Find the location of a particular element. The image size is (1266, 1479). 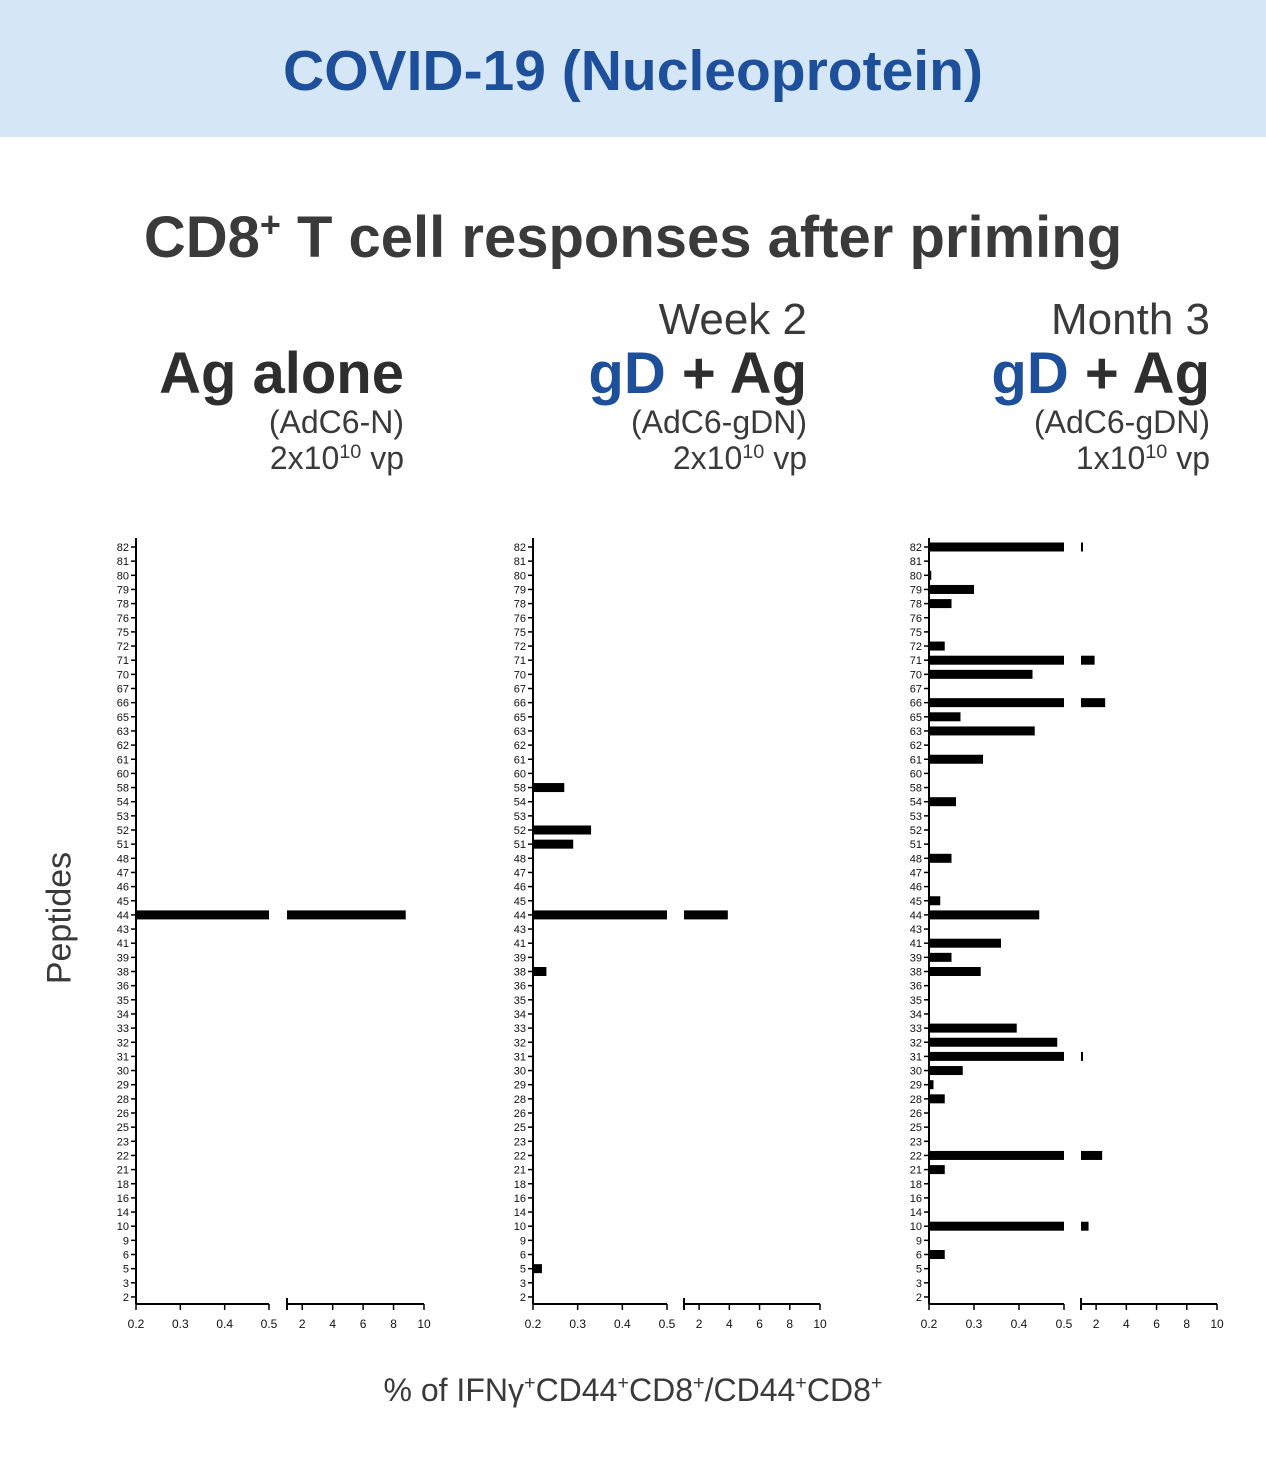

y-tick-label: 54 is located at coordinates (916, 803).